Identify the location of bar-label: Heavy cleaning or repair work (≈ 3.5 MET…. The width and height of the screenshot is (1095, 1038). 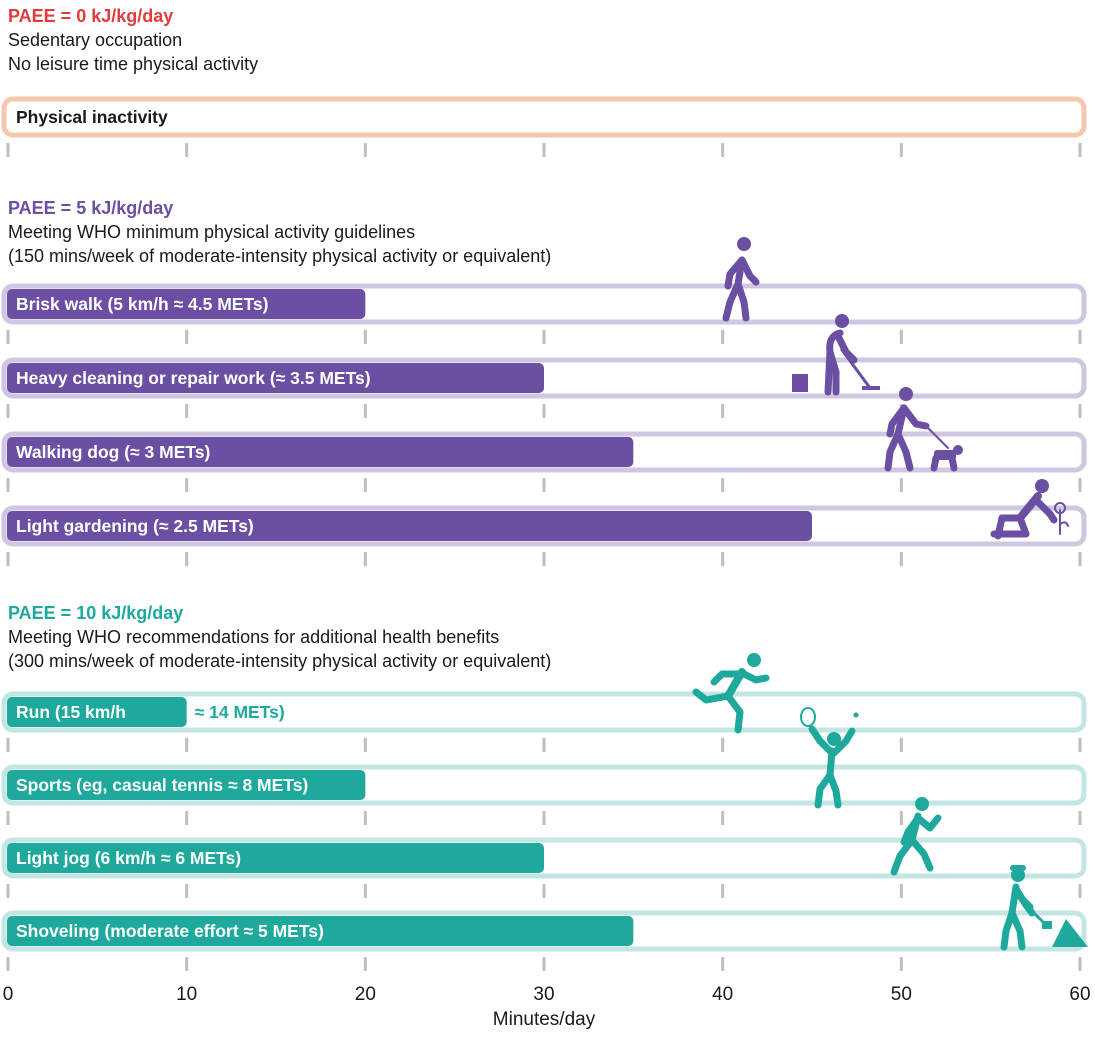
(193, 378).